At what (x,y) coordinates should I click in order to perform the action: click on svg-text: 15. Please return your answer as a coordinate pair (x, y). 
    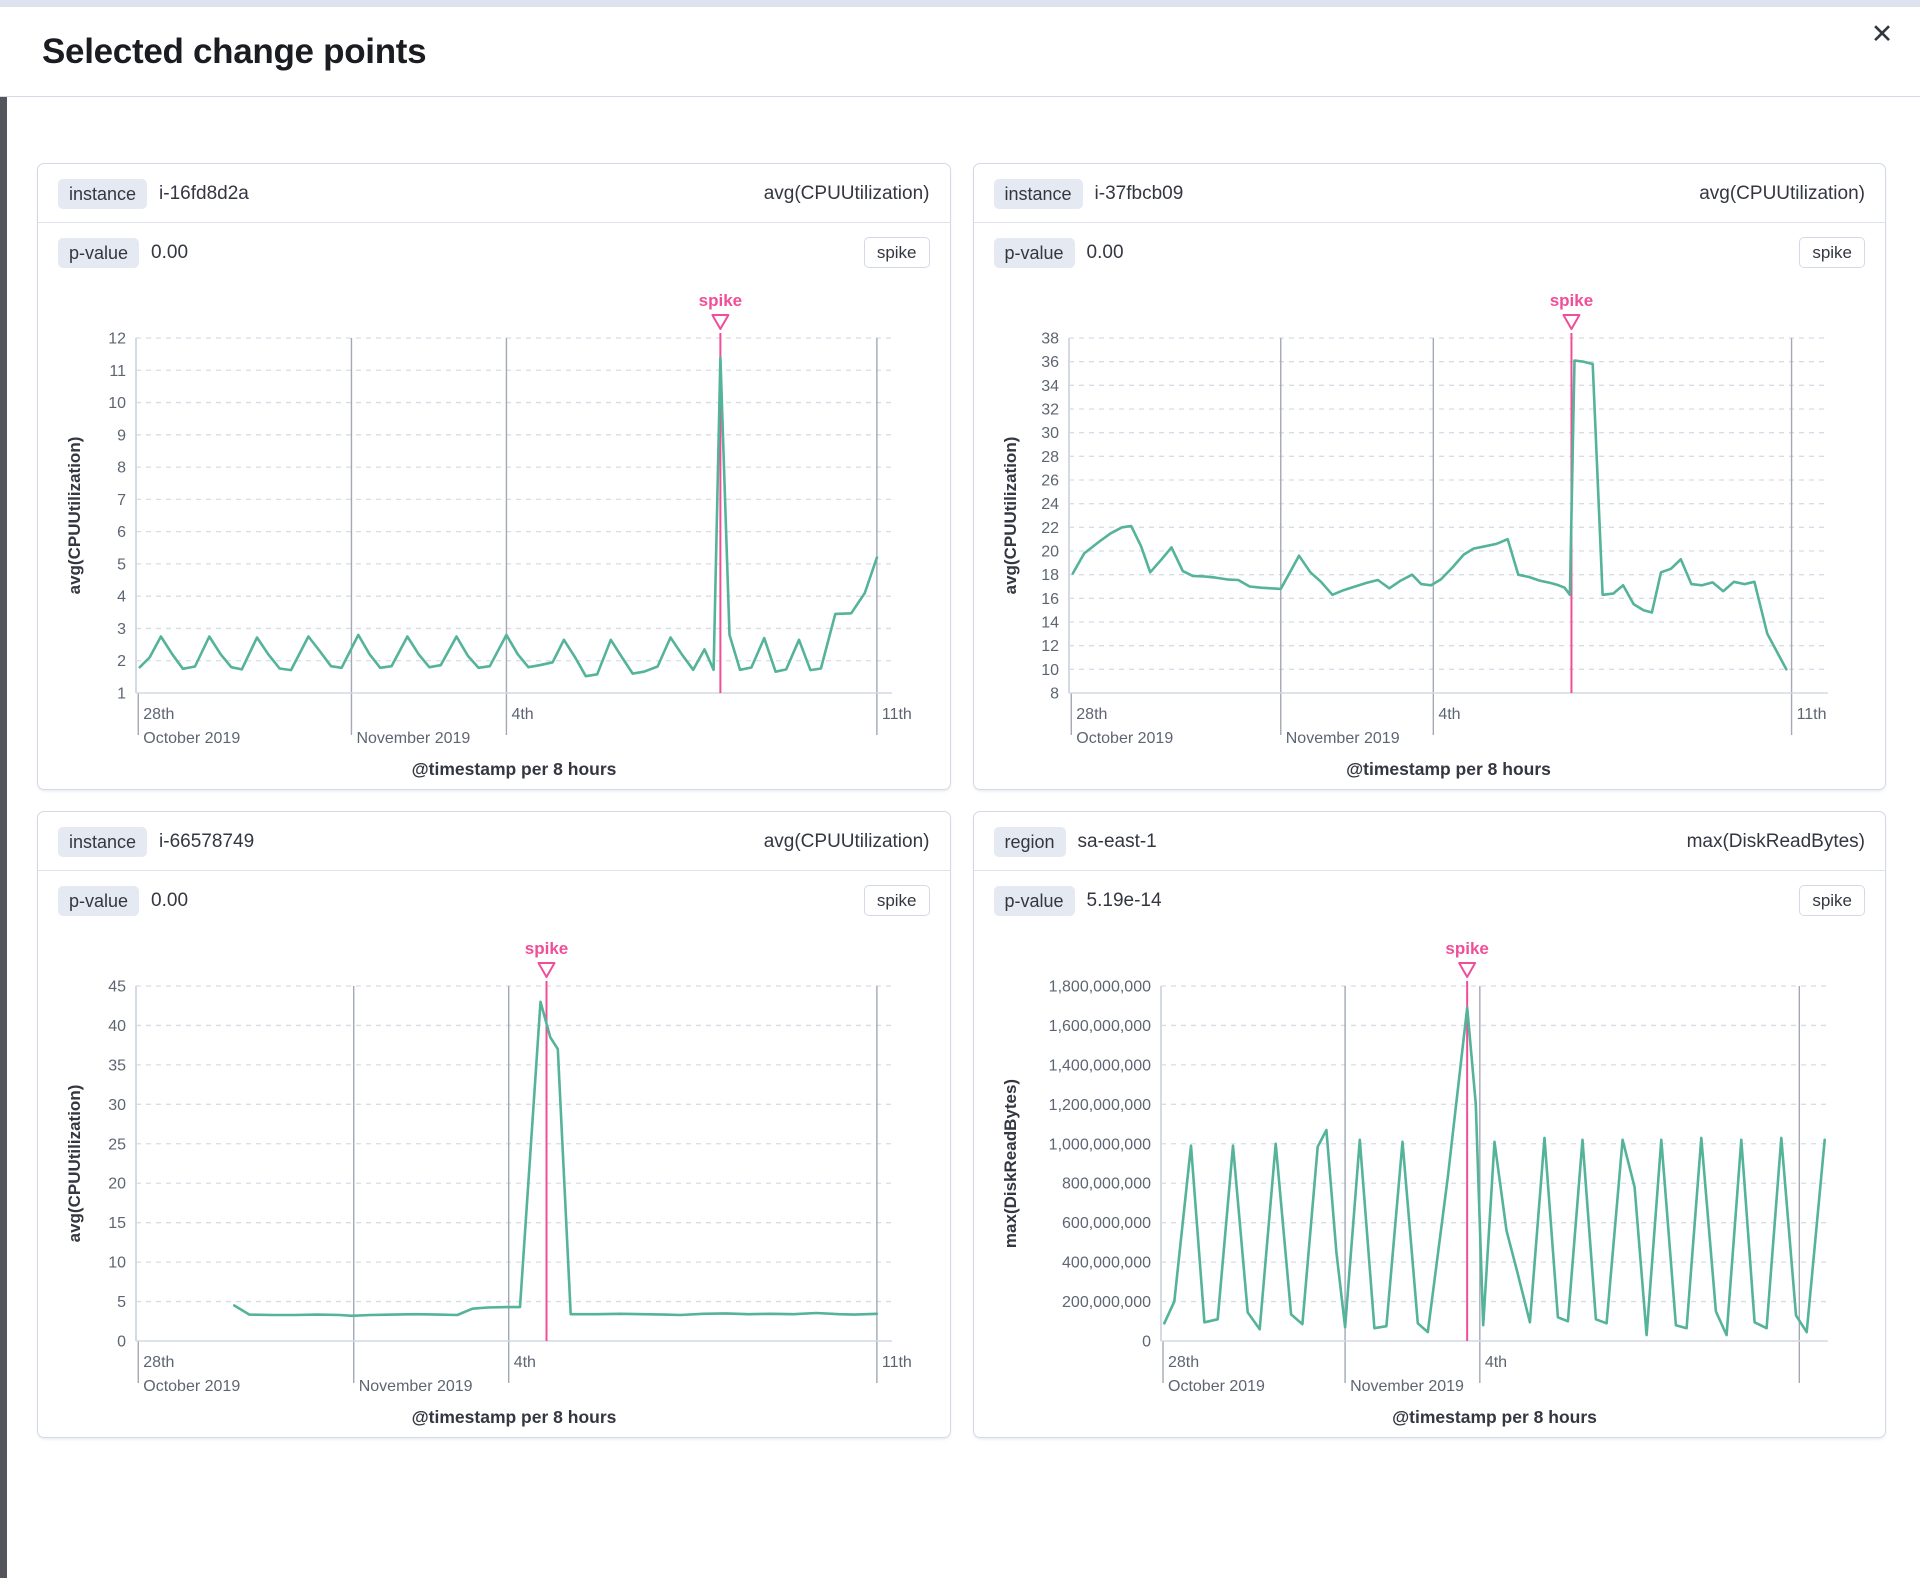
    Looking at the image, I should click on (117, 1223).